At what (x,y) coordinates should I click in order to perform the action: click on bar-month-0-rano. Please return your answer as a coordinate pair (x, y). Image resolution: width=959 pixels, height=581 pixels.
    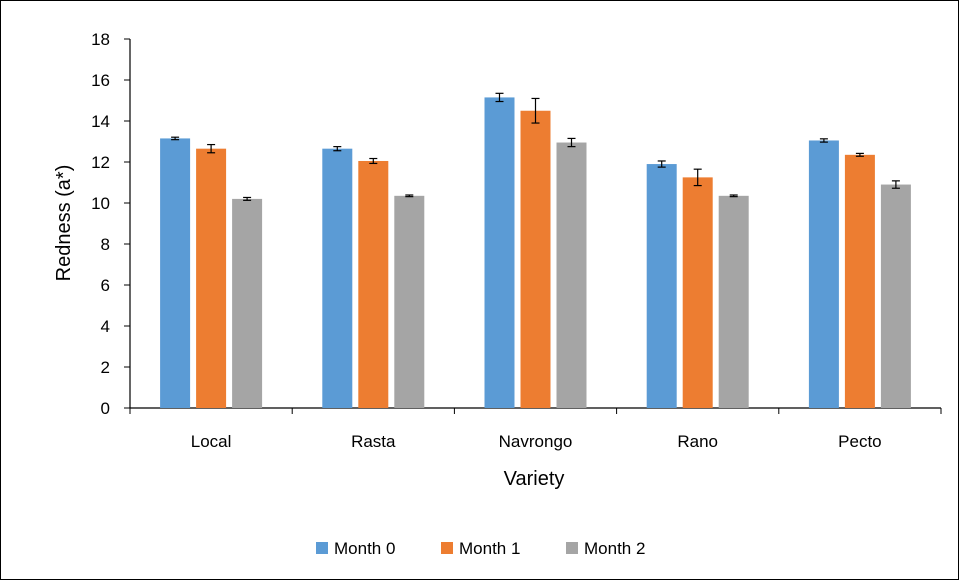
    Looking at the image, I should click on (661, 286).